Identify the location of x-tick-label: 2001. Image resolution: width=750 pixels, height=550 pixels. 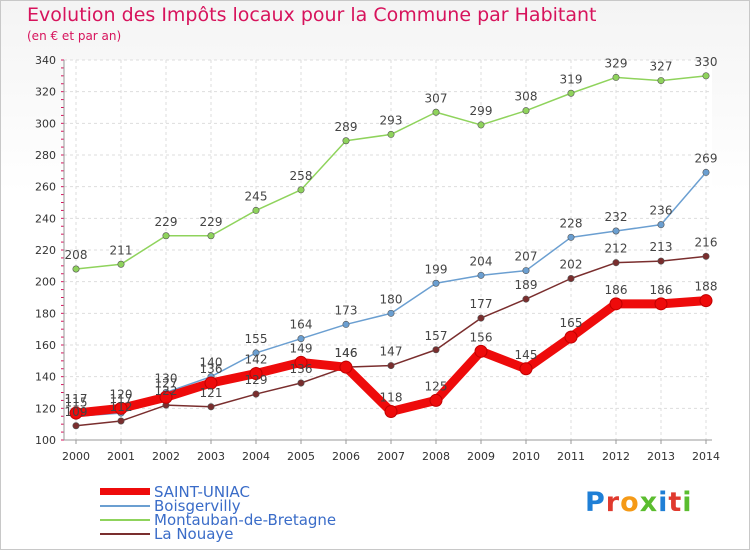
(121, 456).